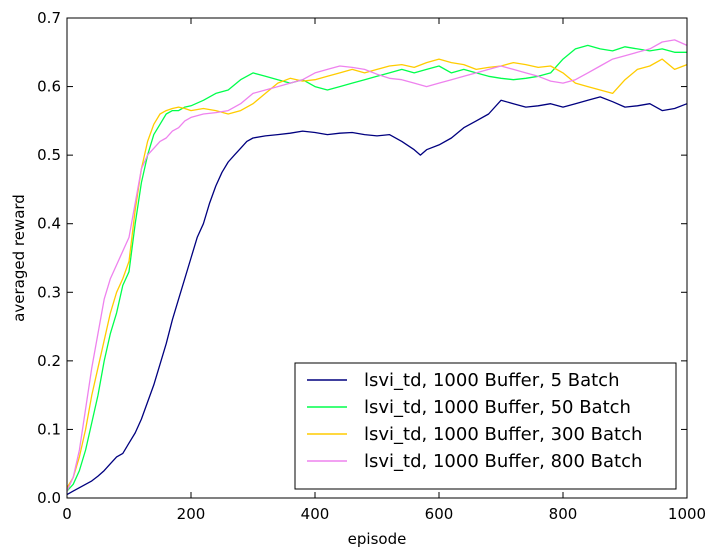 The width and height of the screenshot is (717, 557). Describe the element at coordinates (491, 380) in the screenshot. I see `legend-label-1: lsvi_td, 1000 Buffer, 5 Batch` at that location.